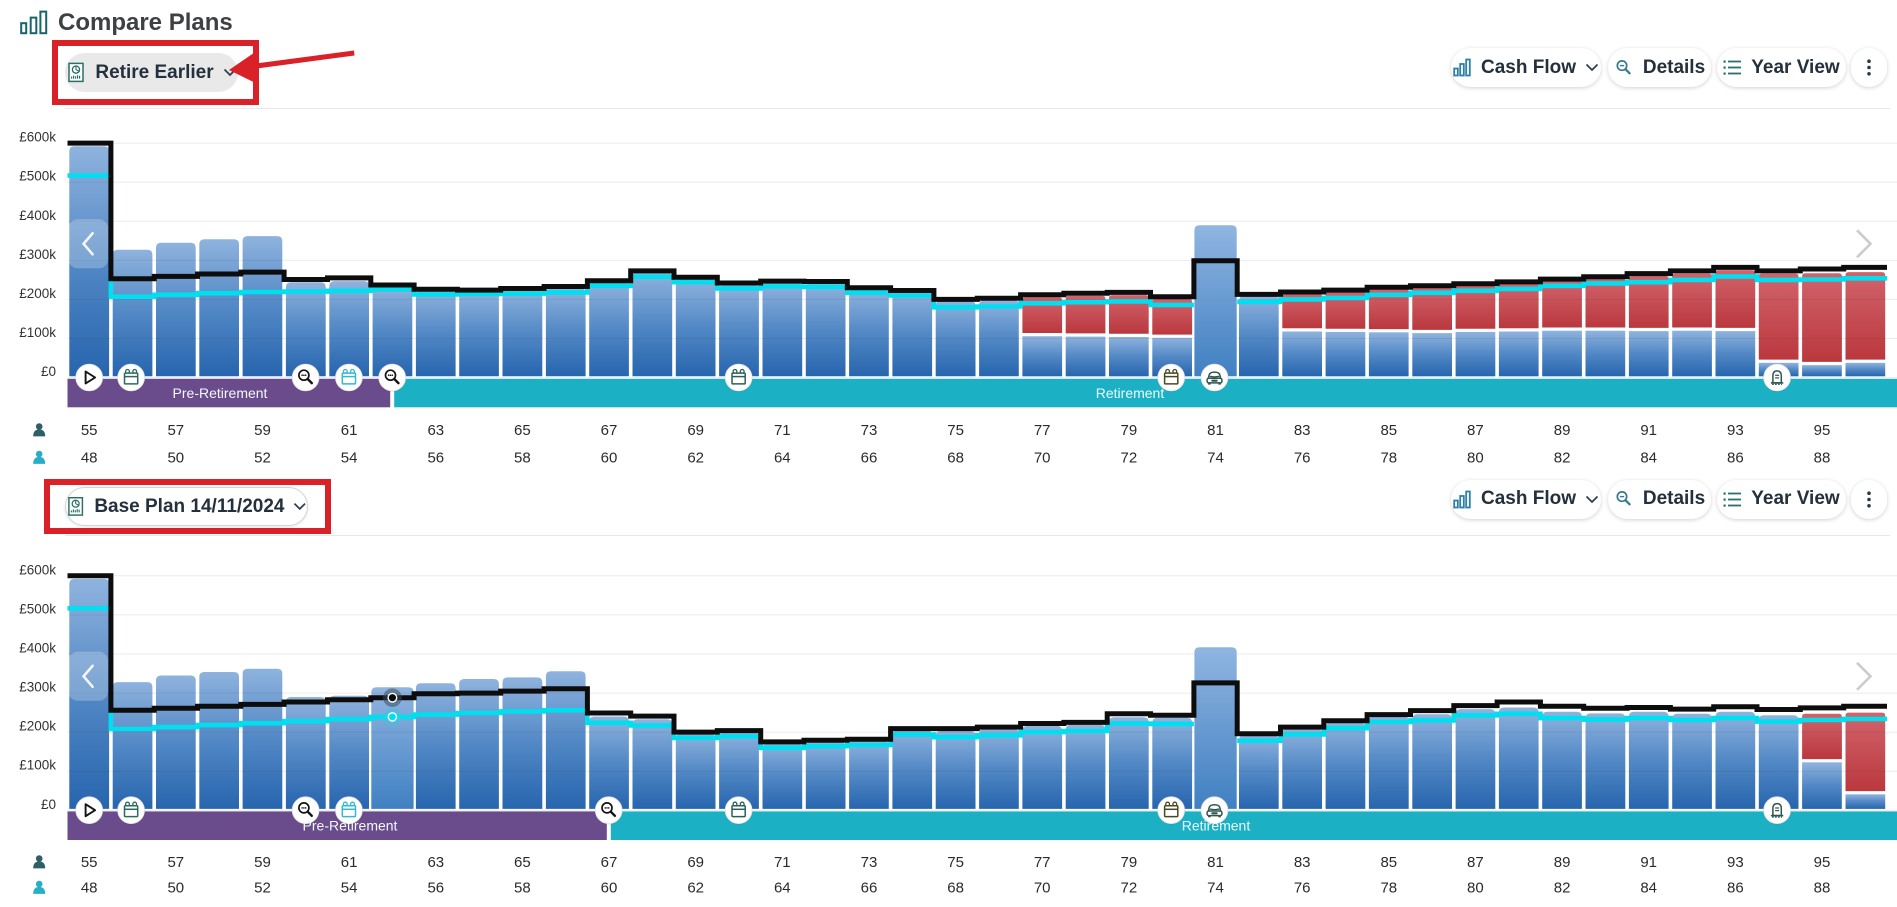 The width and height of the screenshot is (1897, 907). I want to click on svg-text: 76, so click(1302, 457).